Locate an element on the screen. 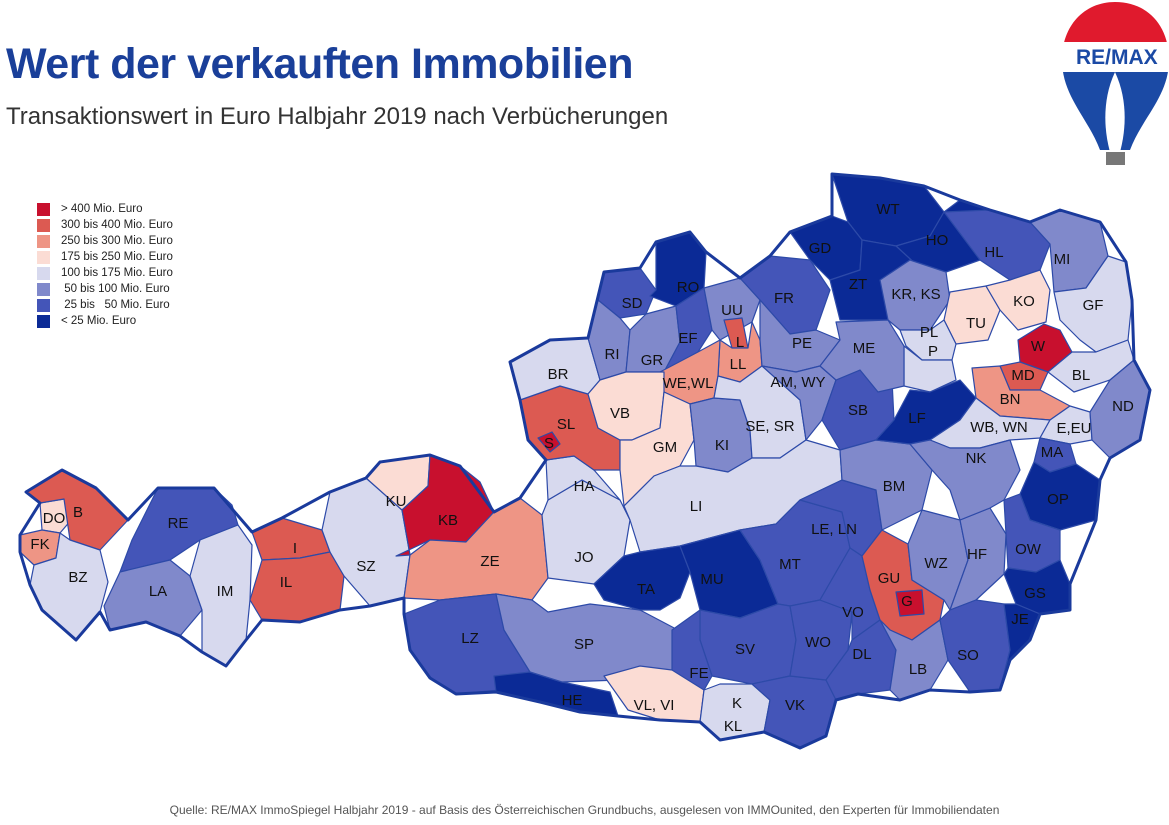  district-label: GD is located at coordinates (820, 248).